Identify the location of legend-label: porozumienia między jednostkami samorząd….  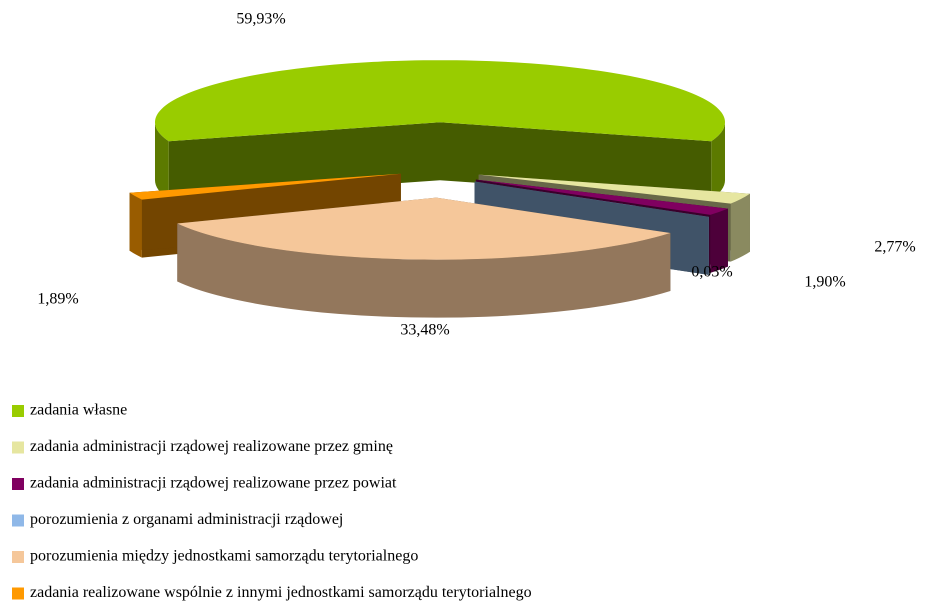
(224, 556).